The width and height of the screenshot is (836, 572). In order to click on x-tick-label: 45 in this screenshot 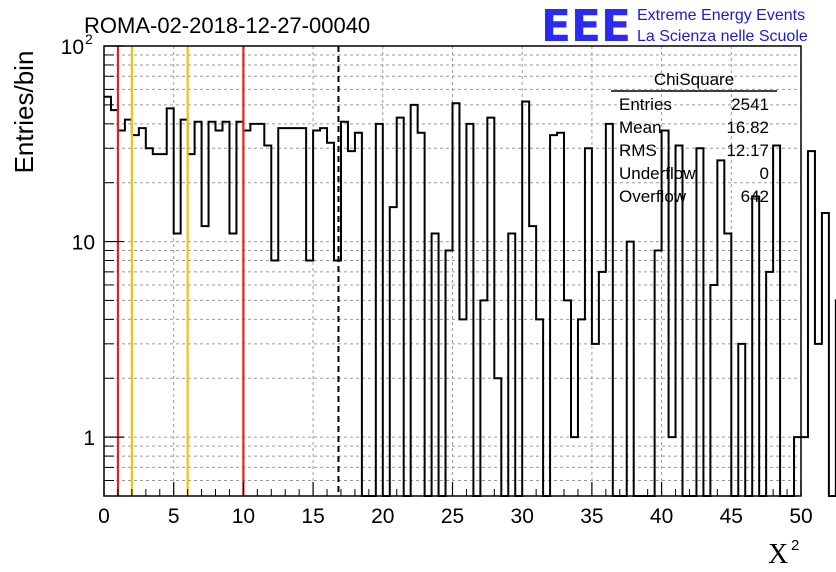, I will do `click(731, 516)`.